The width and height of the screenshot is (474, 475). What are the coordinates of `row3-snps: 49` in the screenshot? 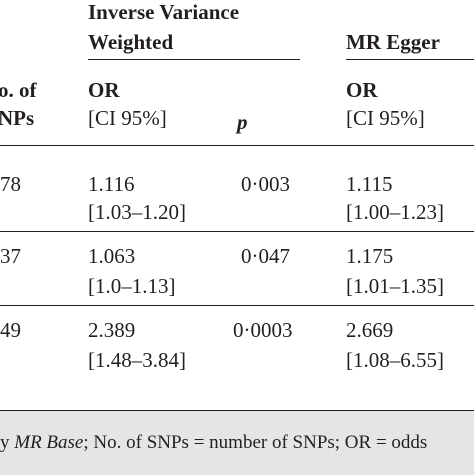 It's located at (10, 330).